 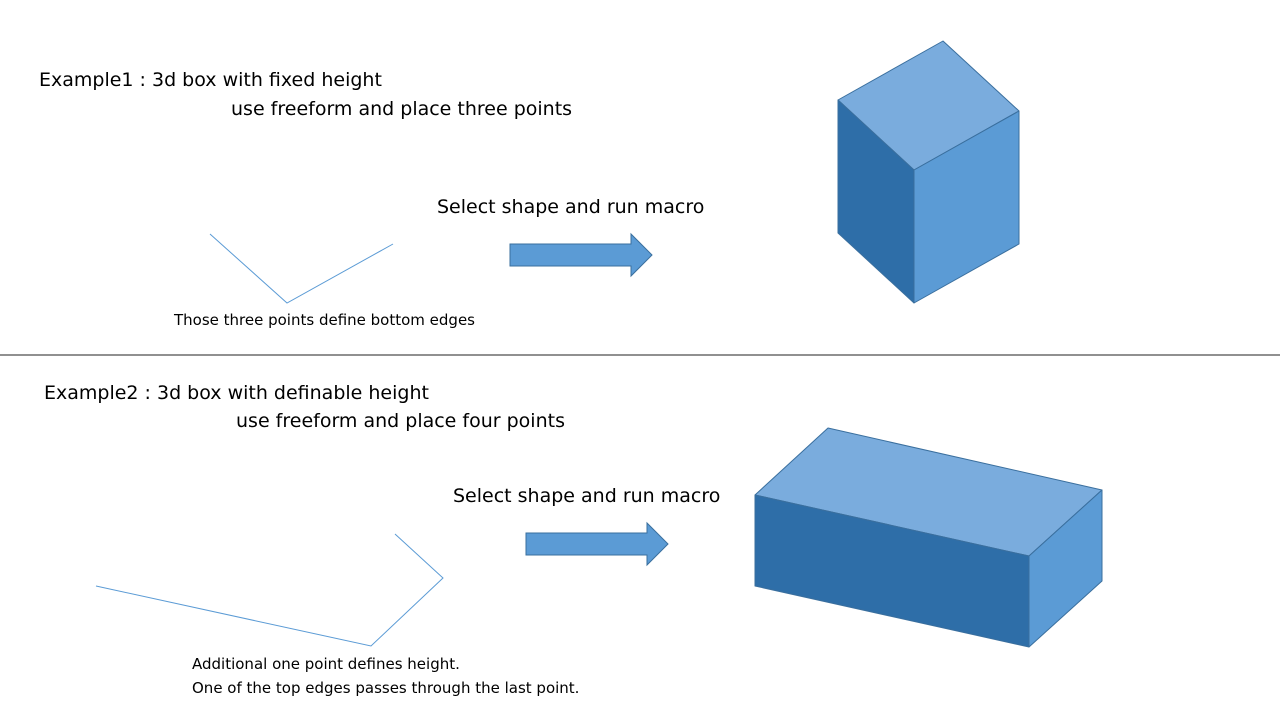 I want to click on example1-freeform-three-points, so click(x=301, y=268).